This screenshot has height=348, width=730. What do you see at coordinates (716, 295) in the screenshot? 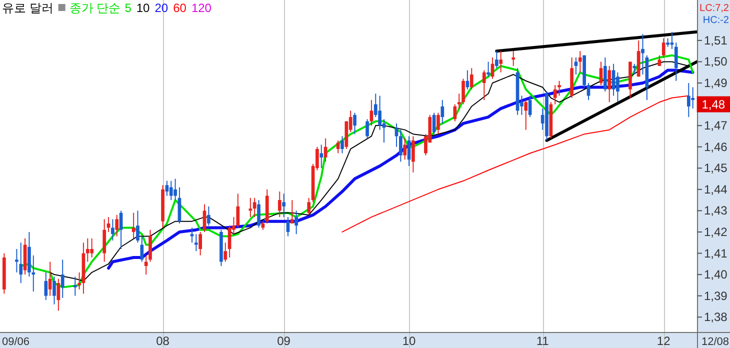
I see `y-tick-label: 1,39` at bounding box center [716, 295].